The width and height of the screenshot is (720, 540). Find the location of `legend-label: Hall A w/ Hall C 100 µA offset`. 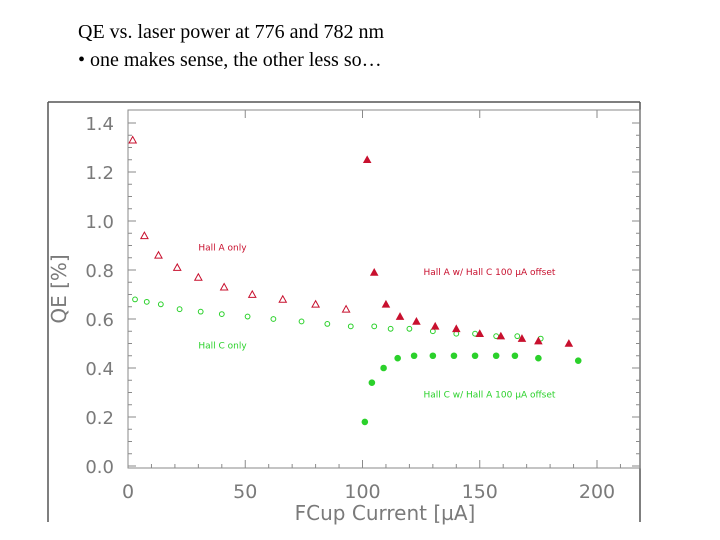

legend-label: Hall A w/ Hall C 100 µA offset is located at coordinates (489, 273).